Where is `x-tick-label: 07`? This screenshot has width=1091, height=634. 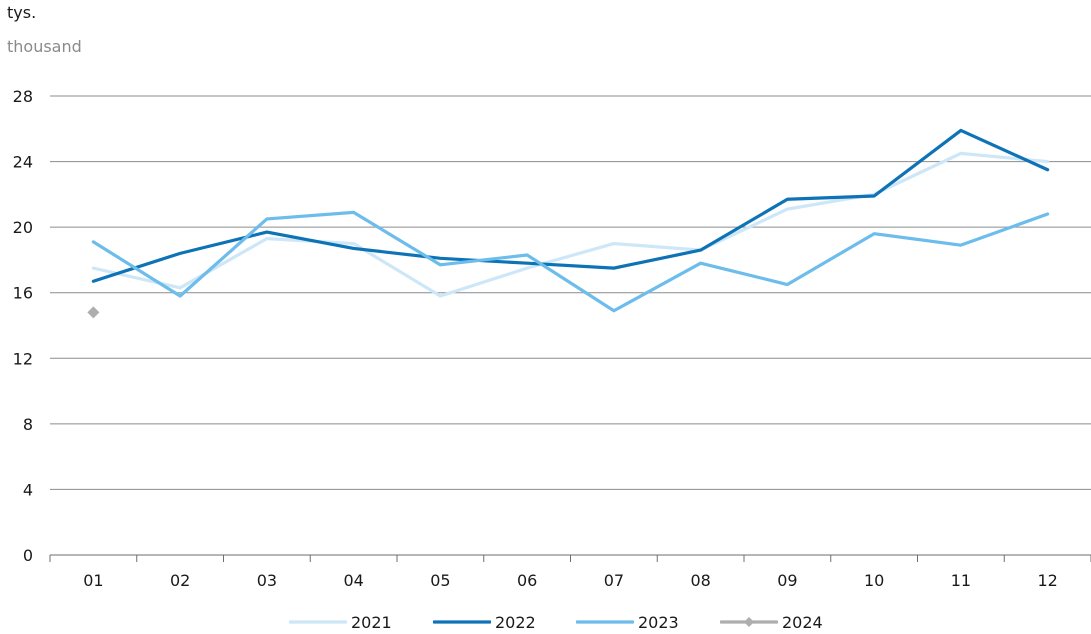
x-tick-label: 07 is located at coordinates (614, 580).